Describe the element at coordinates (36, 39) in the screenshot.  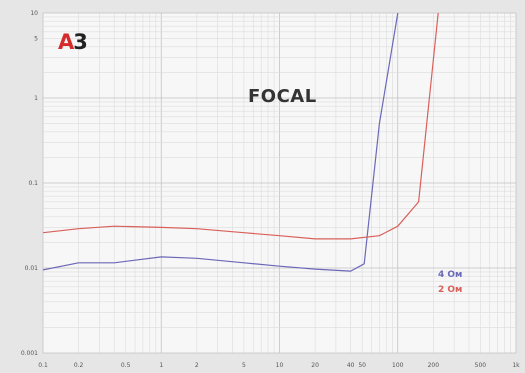
I see `y-tick-label: 5` at that location.